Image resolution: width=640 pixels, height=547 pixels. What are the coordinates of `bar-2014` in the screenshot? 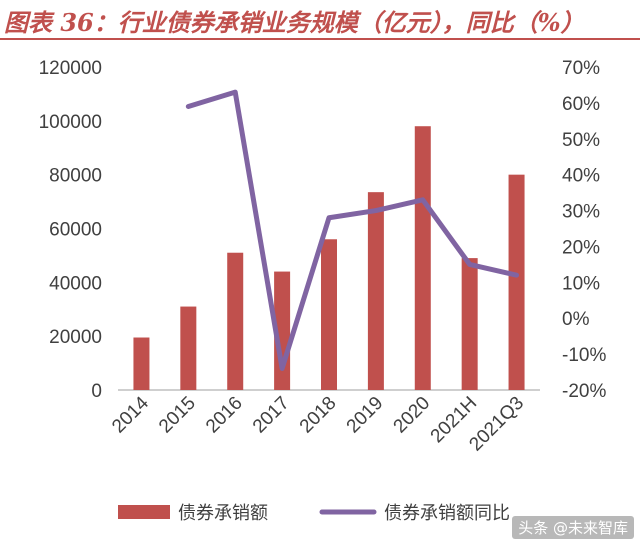 It's located at (141, 363).